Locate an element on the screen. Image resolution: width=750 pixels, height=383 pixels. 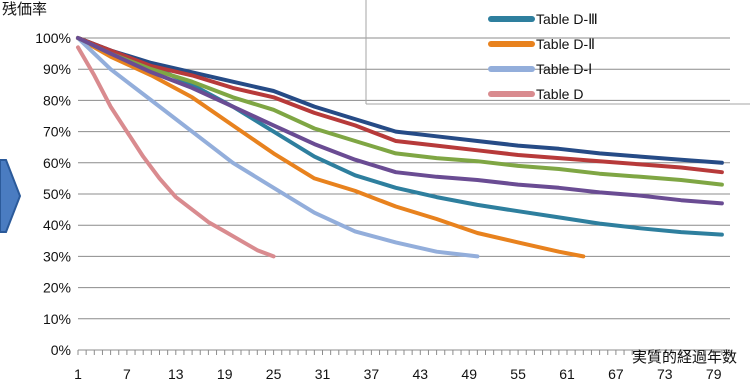
x-tick-label: 55 is located at coordinates (518, 374).